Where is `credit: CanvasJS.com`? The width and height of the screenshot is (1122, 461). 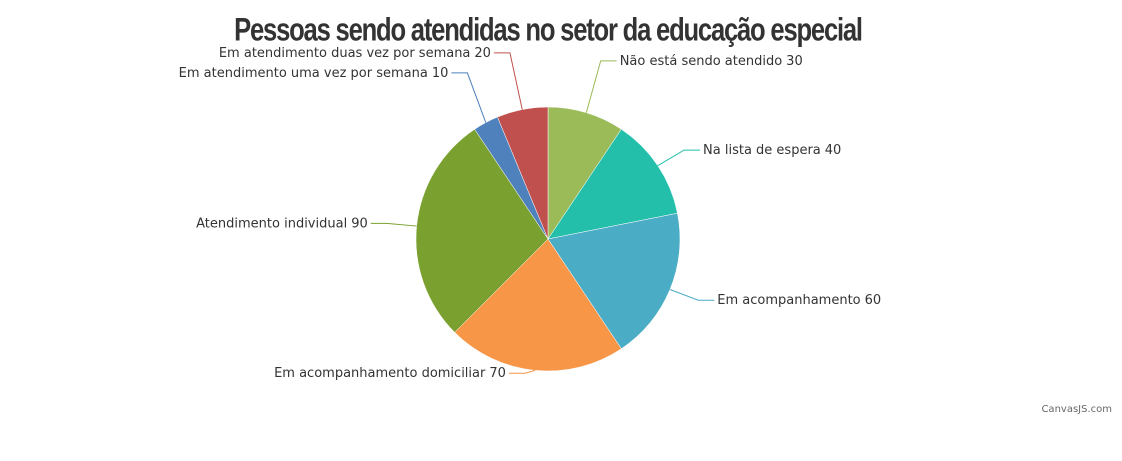 credit: CanvasJS.com is located at coordinates (1076, 409).